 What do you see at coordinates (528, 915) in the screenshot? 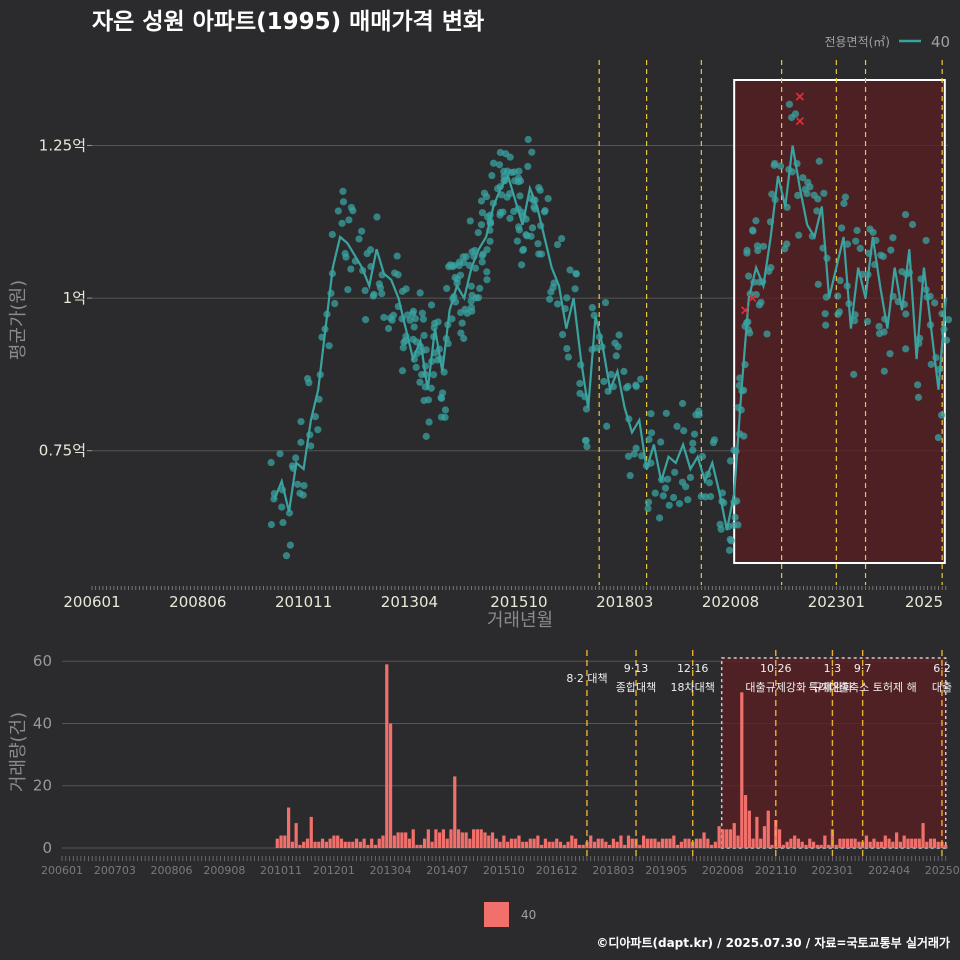
I see `volume-legend-label: 40` at bounding box center [528, 915].